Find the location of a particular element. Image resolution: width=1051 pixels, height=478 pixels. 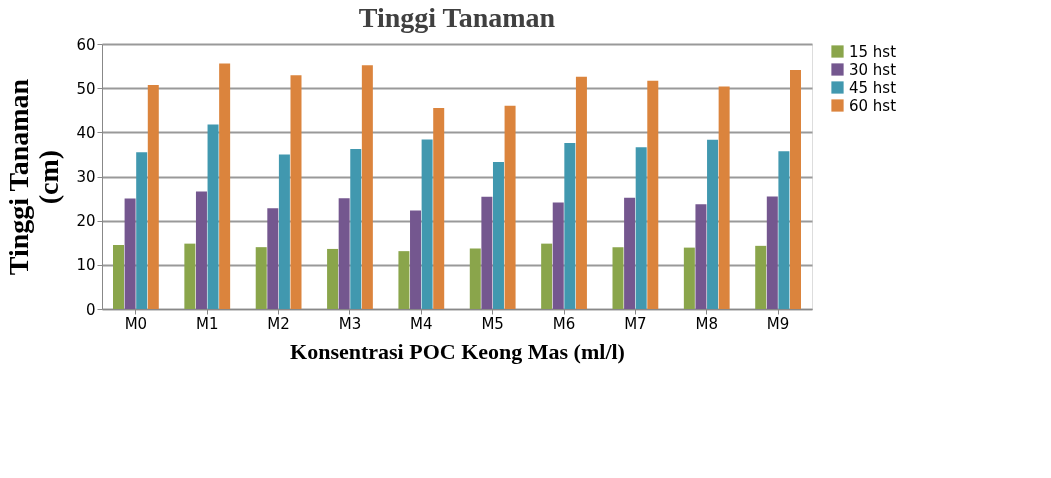

y-tick-label: 30 is located at coordinates (86, 177).